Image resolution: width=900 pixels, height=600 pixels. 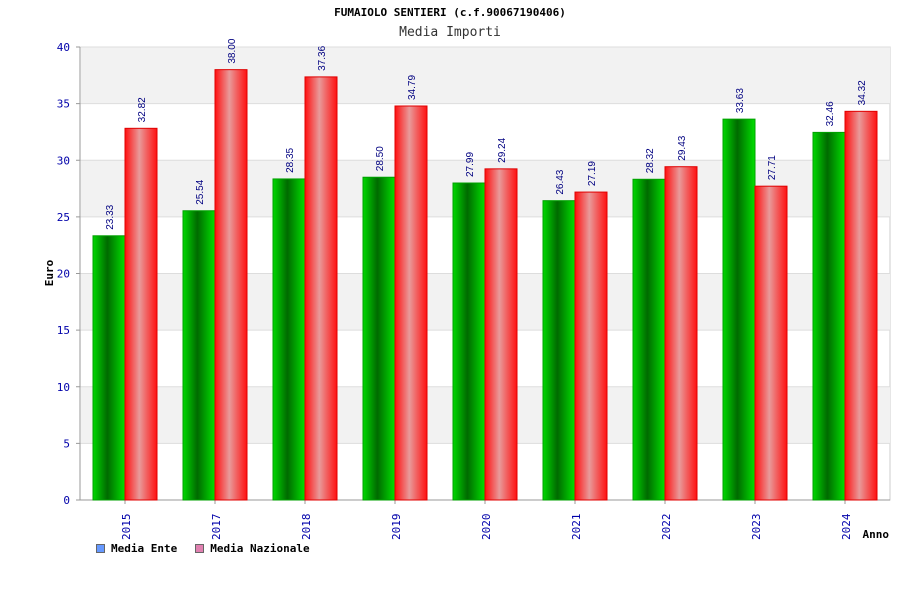 What do you see at coordinates (63, 160) in the screenshot?
I see `y-tick-label: 30` at bounding box center [63, 160].